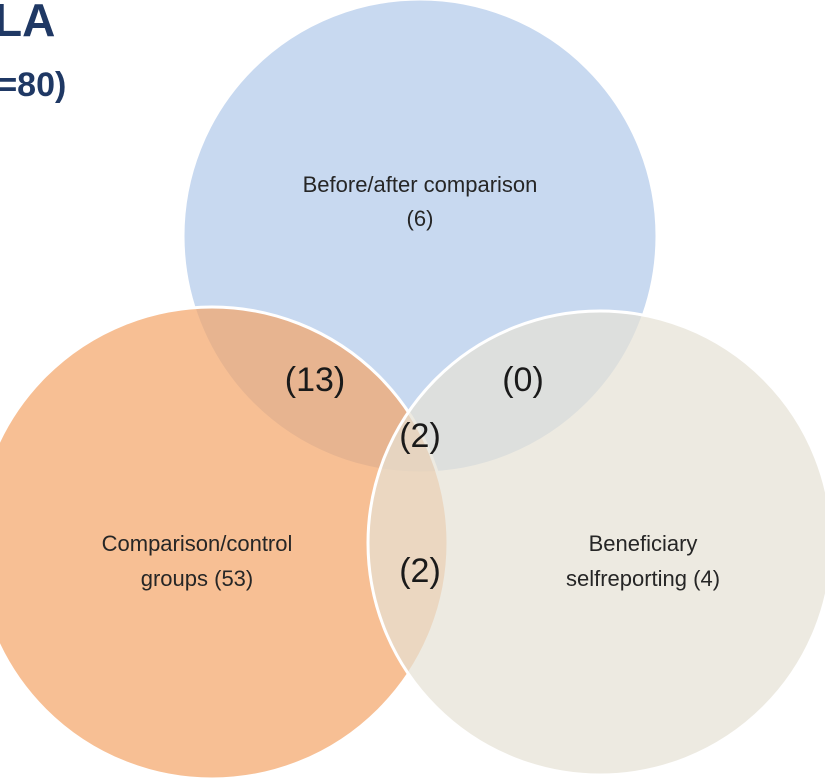 Image resolution: width=825 pixels, height=778 pixels. I want to click on intersection-label: (13), so click(315, 380).